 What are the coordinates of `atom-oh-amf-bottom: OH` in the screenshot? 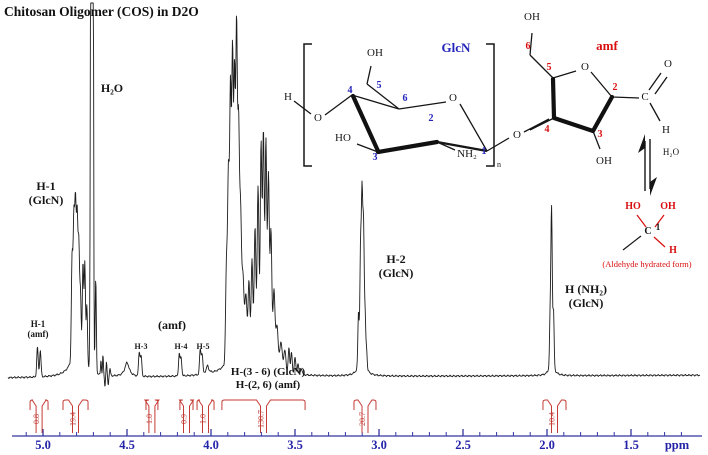 It's located at (604, 161).